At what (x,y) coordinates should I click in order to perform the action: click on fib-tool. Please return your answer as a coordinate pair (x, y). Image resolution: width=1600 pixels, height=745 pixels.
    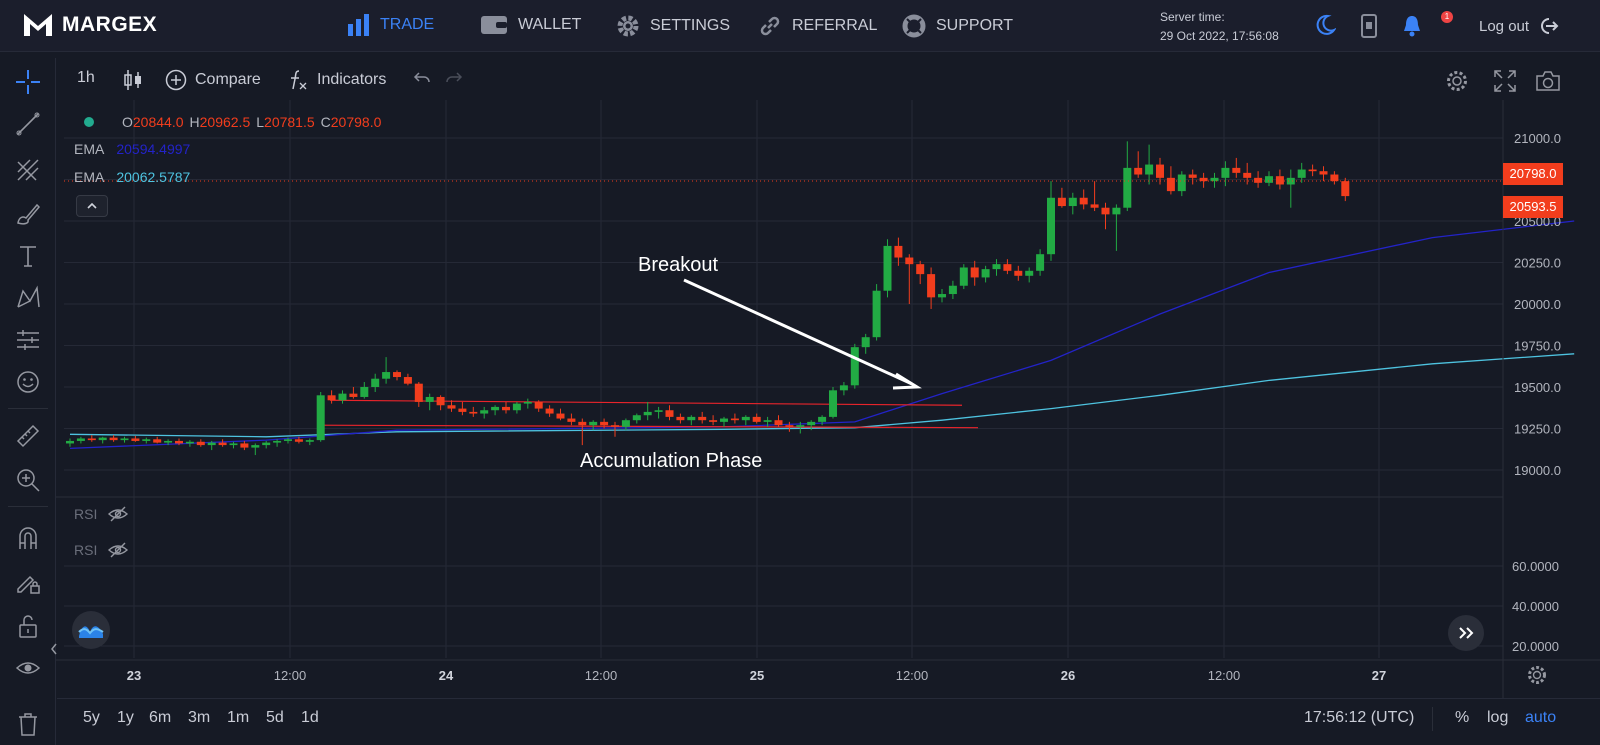
    Looking at the image, I should click on (28, 170).